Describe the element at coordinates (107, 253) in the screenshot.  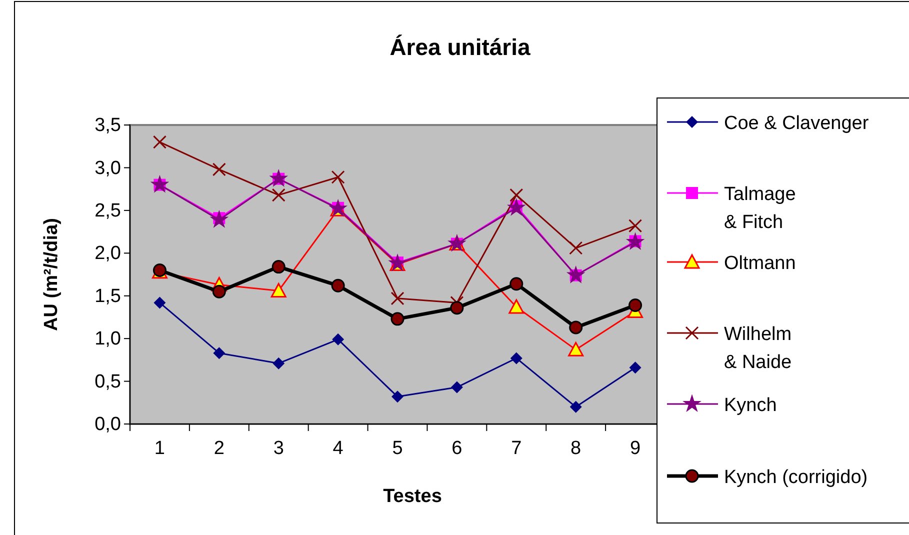
I see `y-tick-label: 2,0` at that location.